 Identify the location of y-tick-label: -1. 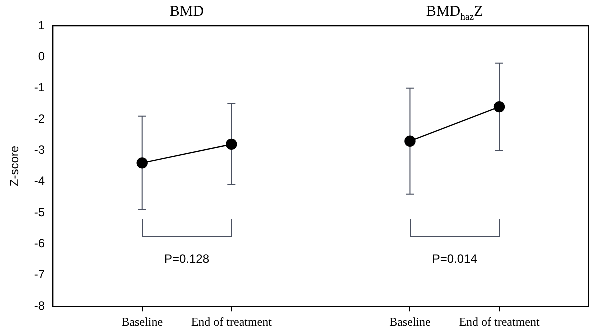
(40, 87).